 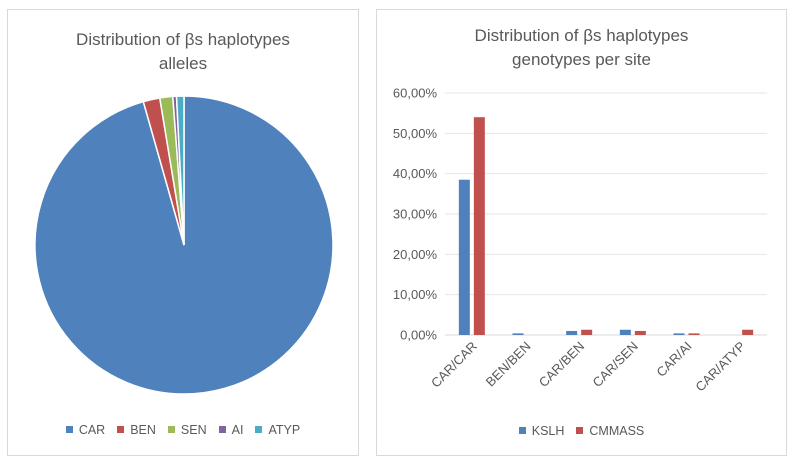 What do you see at coordinates (640, 332) in the screenshot?
I see `bar-cmmass-car-sen` at bounding box center [640, 332].